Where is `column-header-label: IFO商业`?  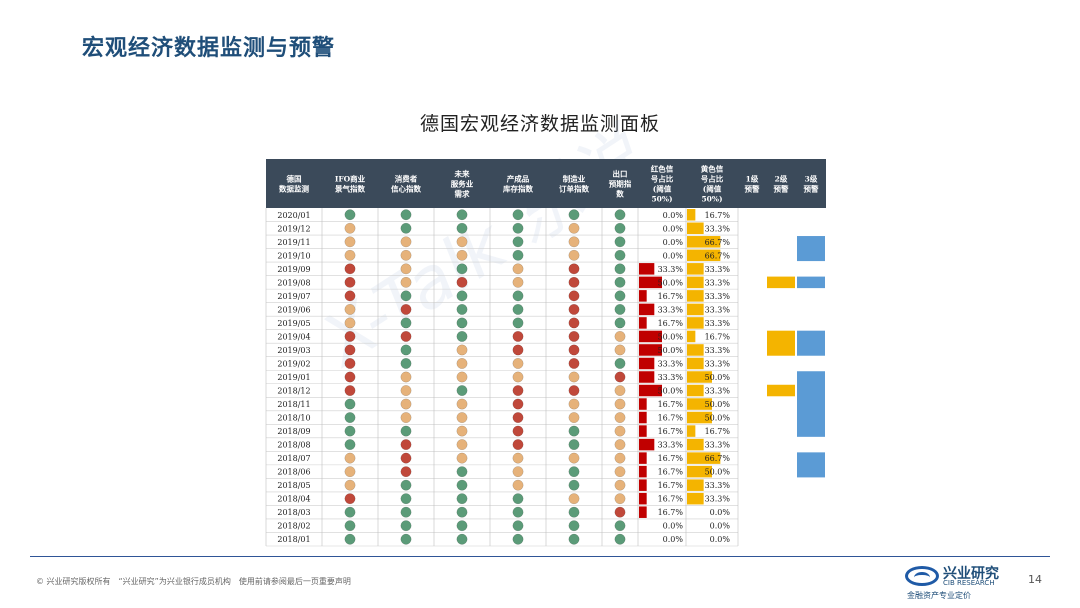
column-header-label: IFO商业 is located at coordinates (350, 179).